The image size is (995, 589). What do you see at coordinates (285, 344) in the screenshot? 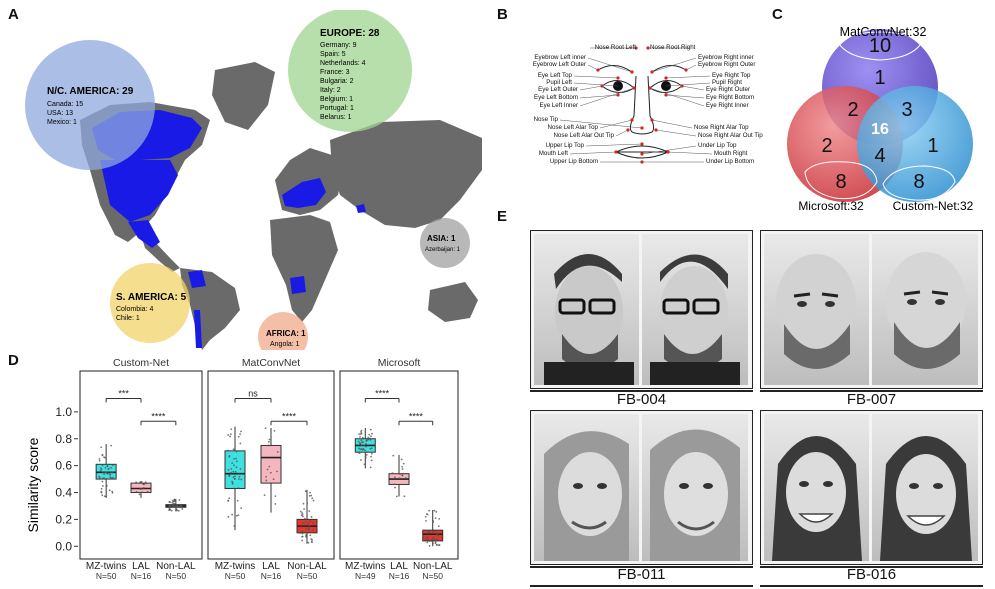
I see `af-line-1: Angola: 1` at bounding box center [285, 344].